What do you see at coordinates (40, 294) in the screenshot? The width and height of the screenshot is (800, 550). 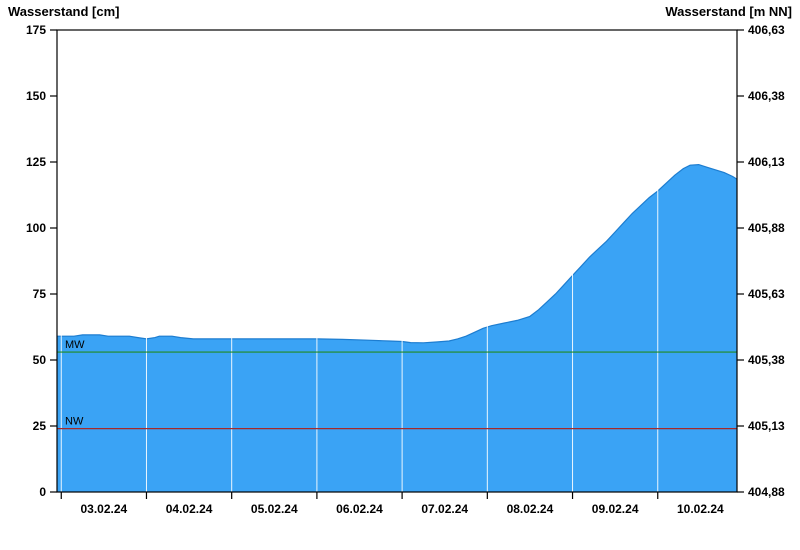 I see `left-axis-tick-label: 75` at bounding box center [40, 294].